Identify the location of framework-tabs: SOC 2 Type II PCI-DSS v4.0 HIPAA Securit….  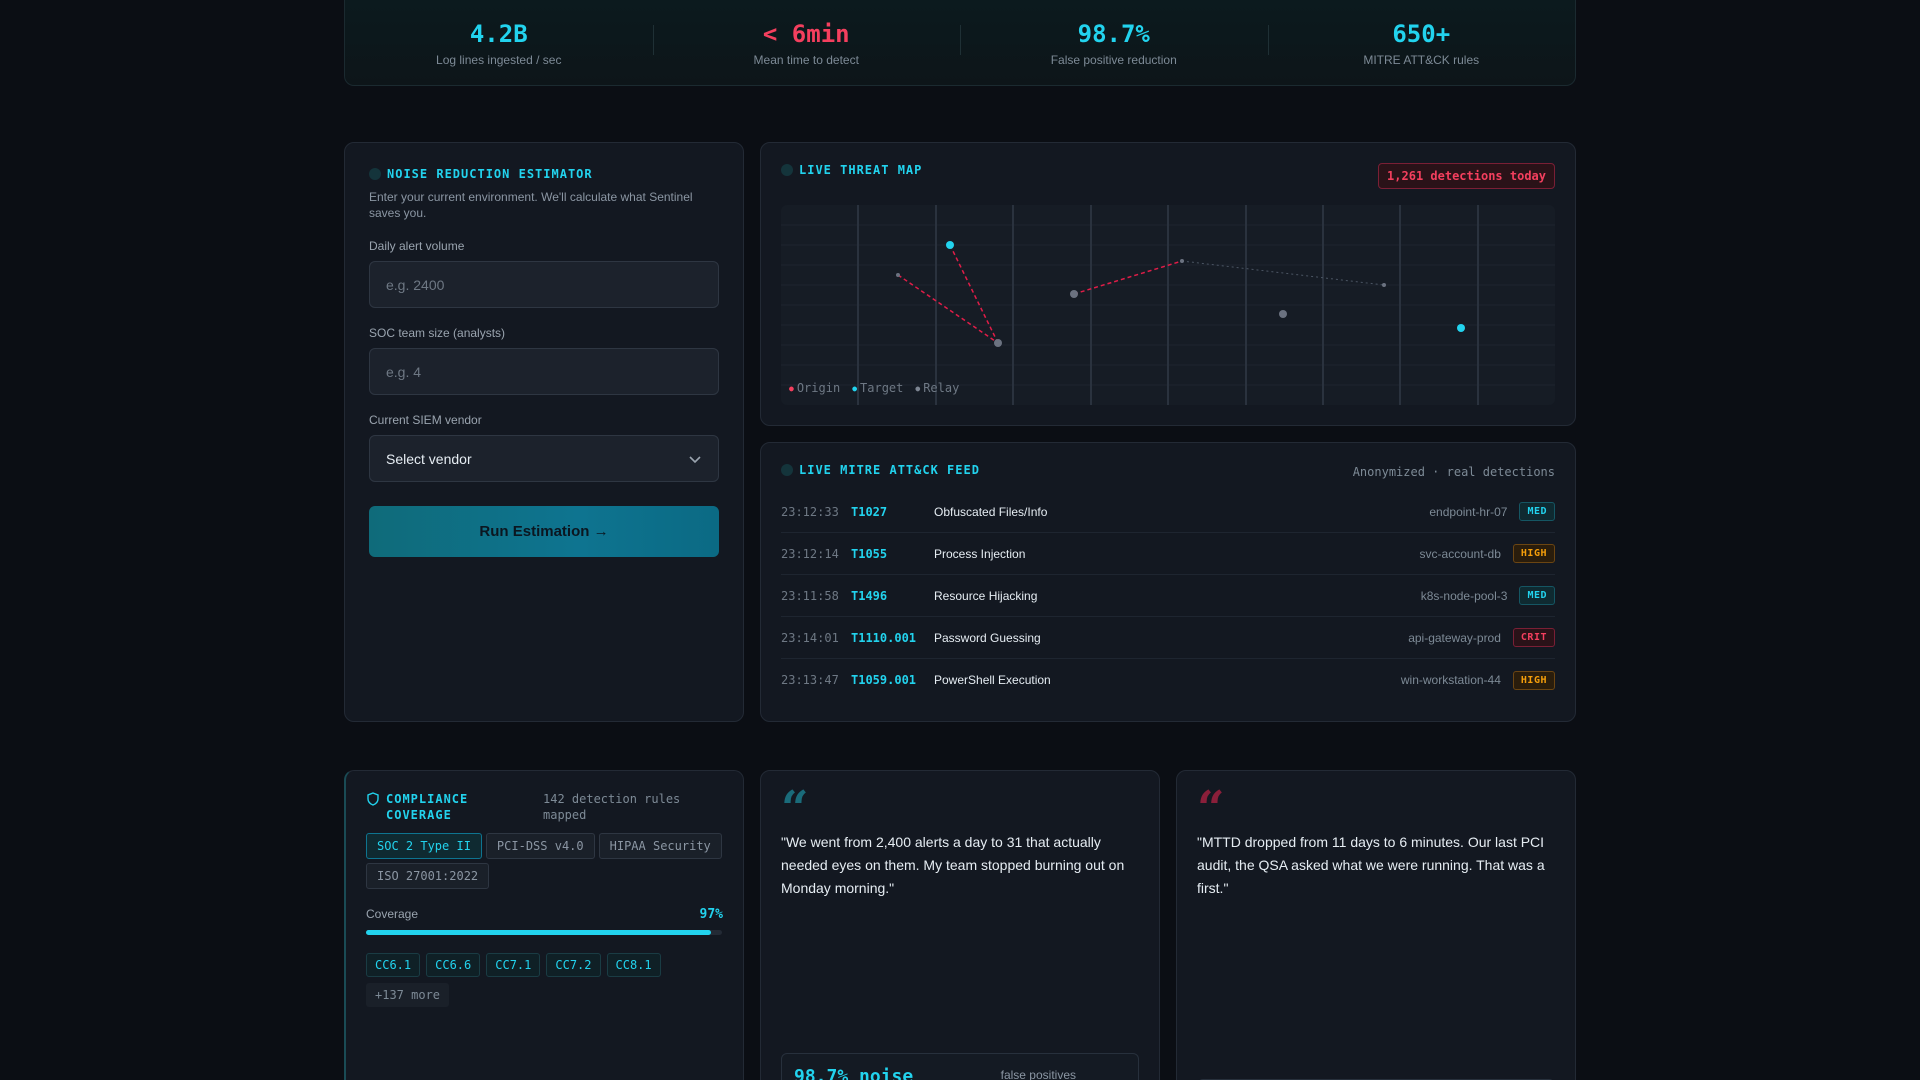
(544, 861).